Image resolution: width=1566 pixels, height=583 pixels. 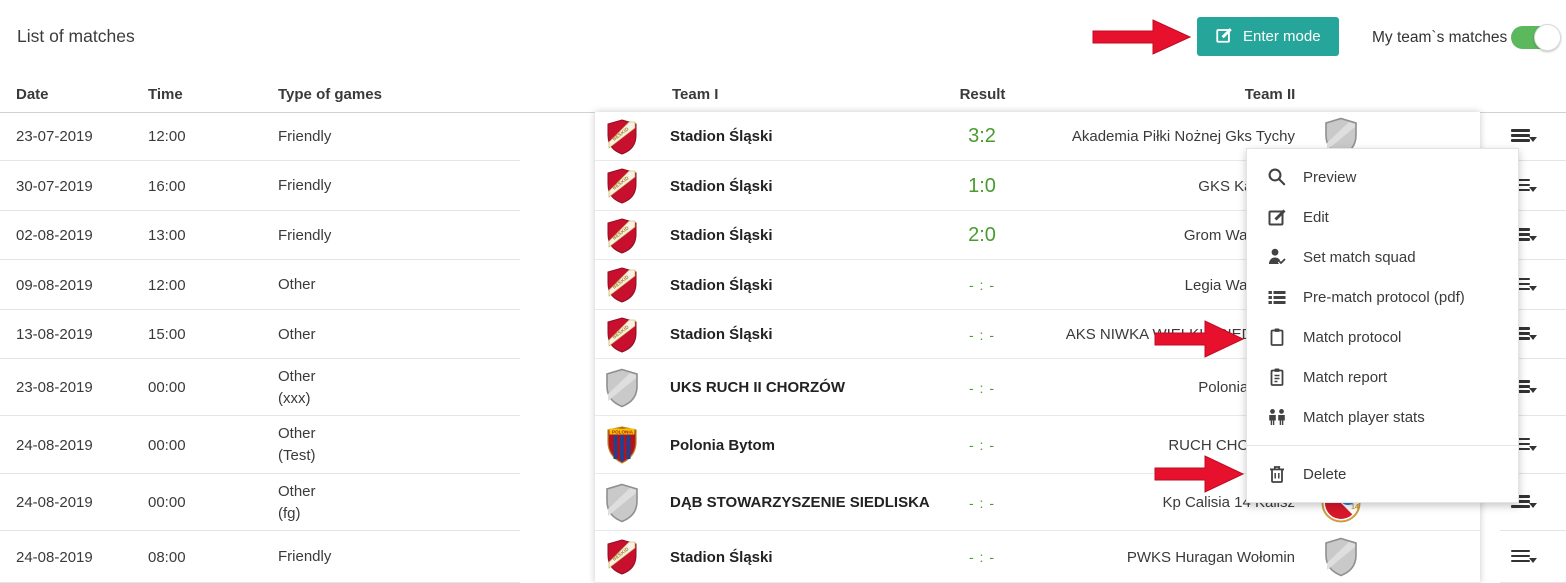 What do you see at coordinates (800, 502) in the screenshot?
I see `team1-name: DĄB STOWARZYSZENIE SIEDLISKA` at bounding box center [800, 502].